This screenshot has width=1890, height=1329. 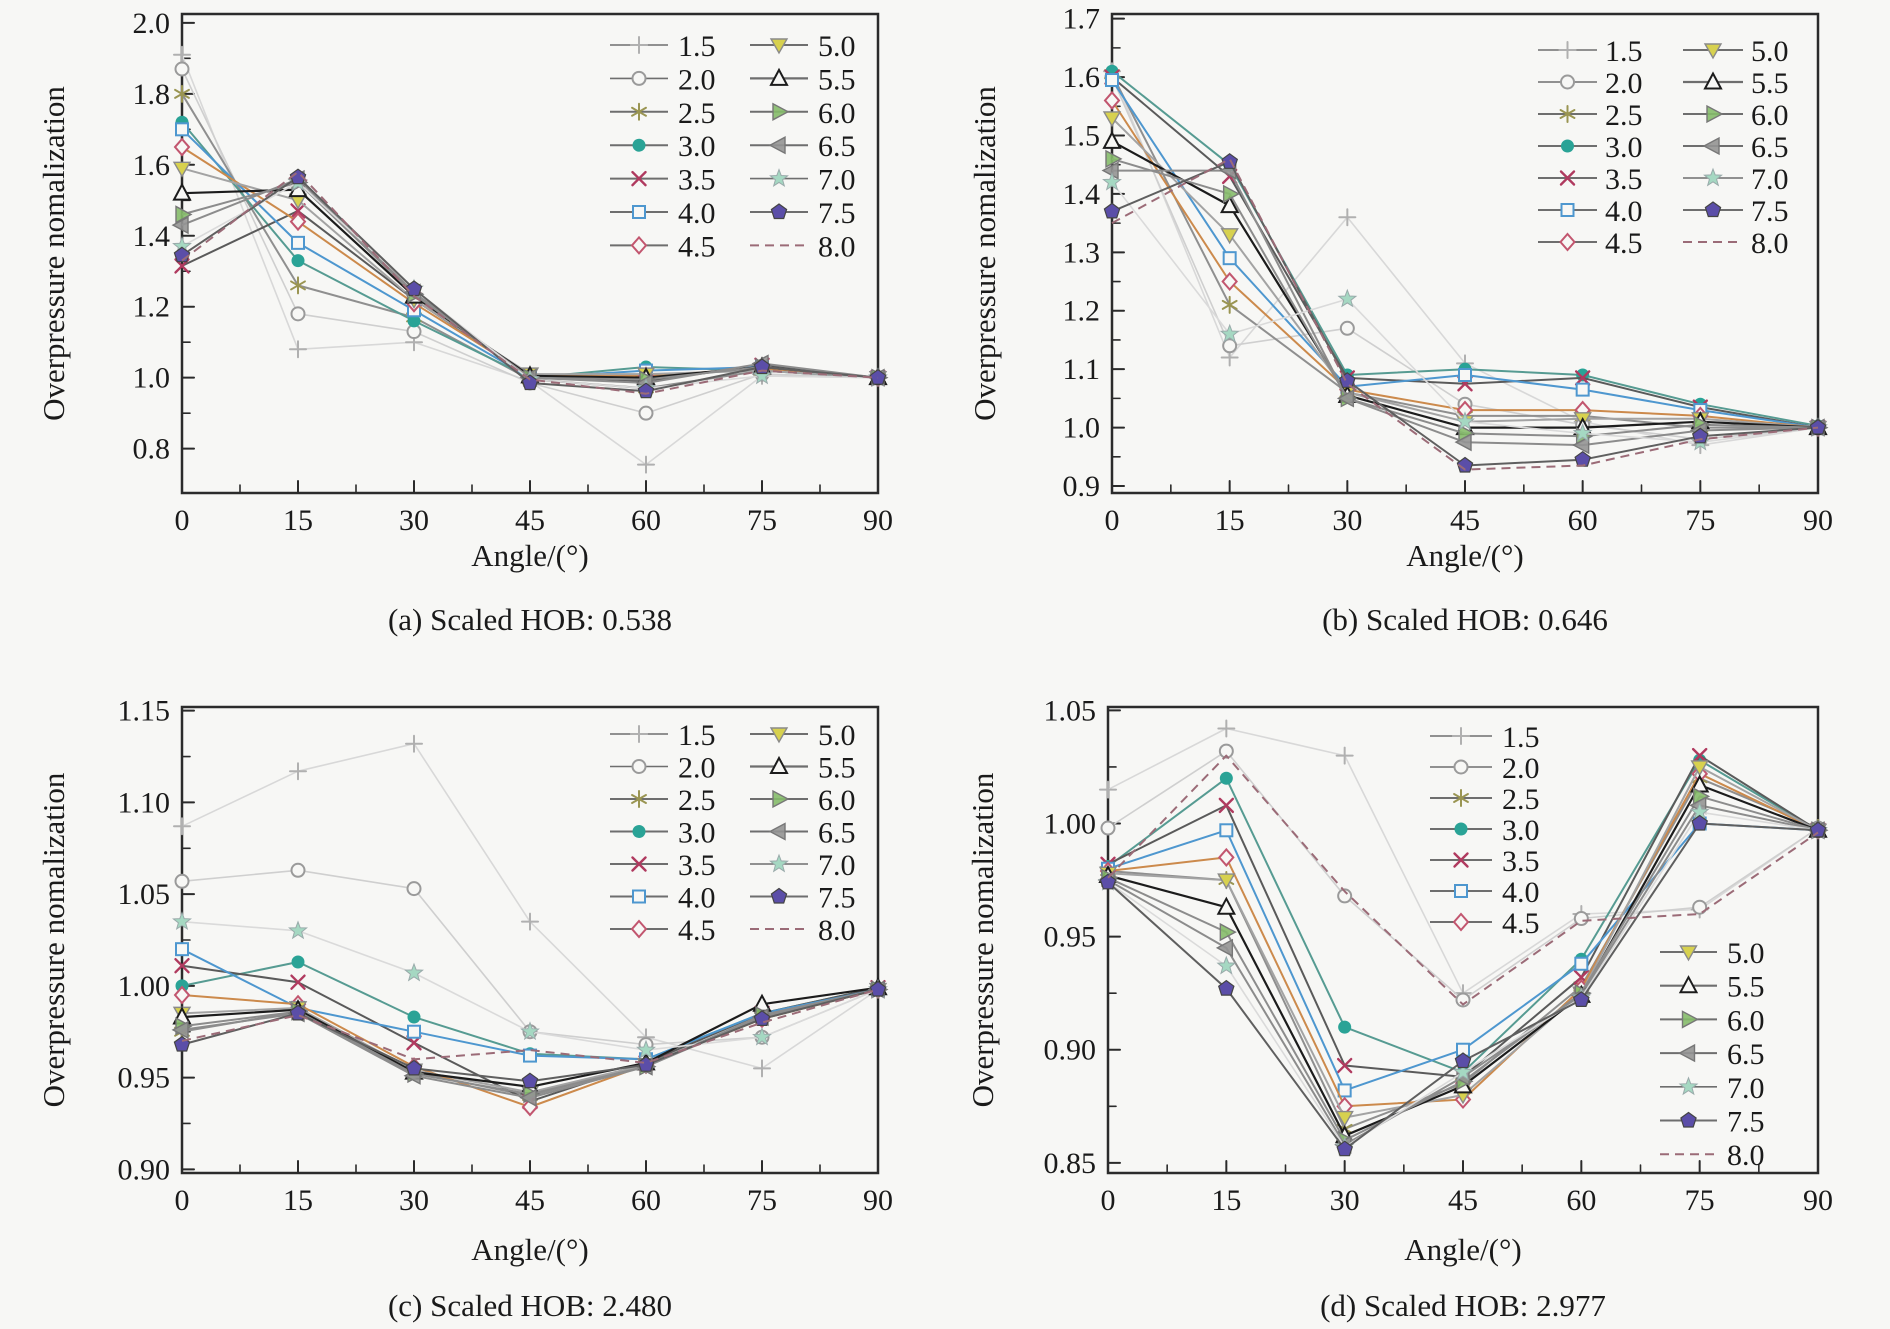 I want to click on y-tick-label: 0.9, so click(x=1082, y=486).